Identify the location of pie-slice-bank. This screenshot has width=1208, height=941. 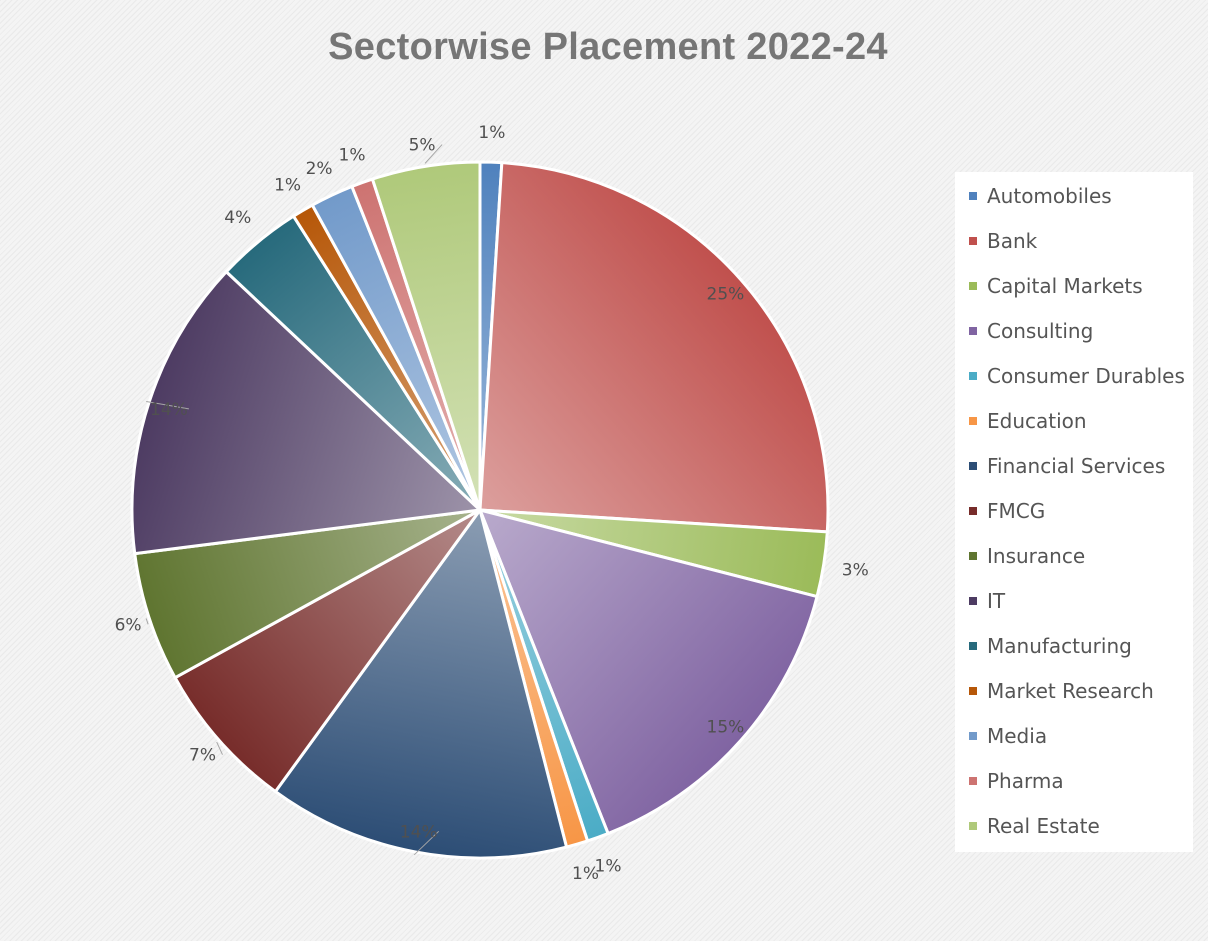
(654, 347).